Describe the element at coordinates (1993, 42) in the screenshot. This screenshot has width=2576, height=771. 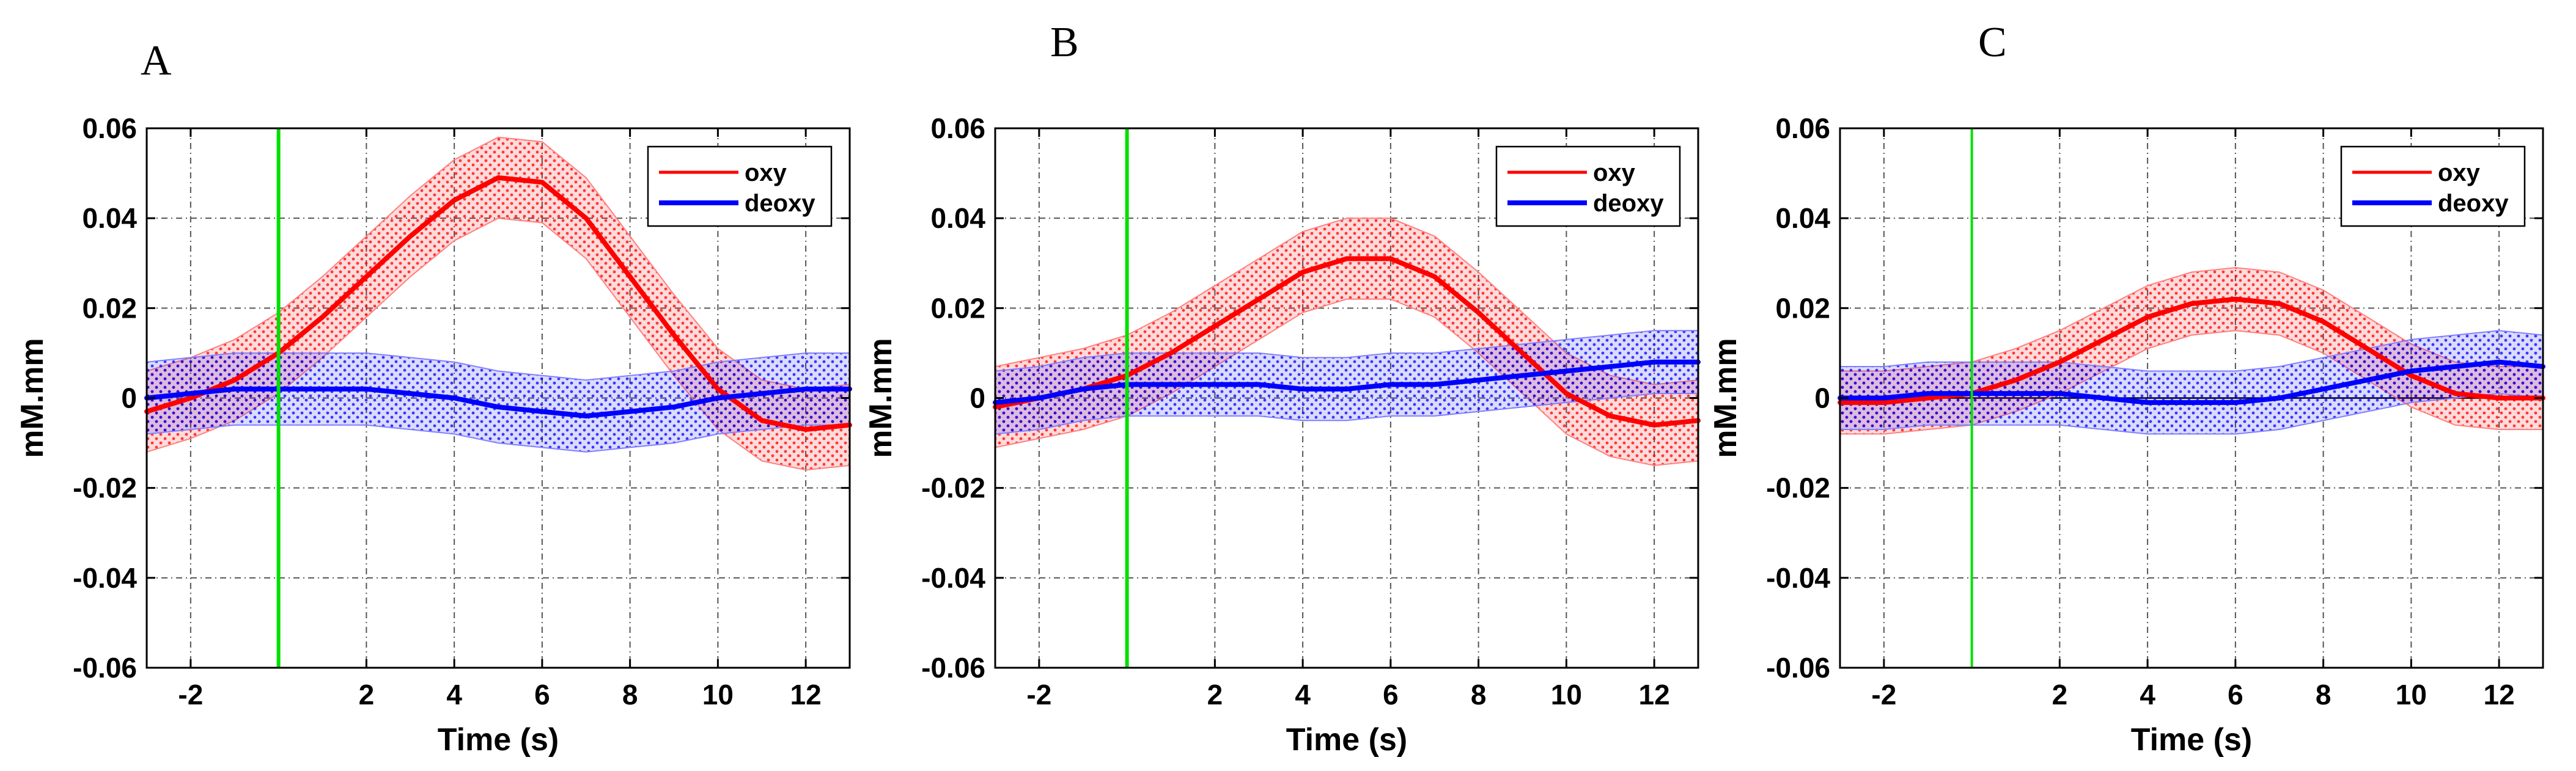
I see `panel-letter: C` at that location.